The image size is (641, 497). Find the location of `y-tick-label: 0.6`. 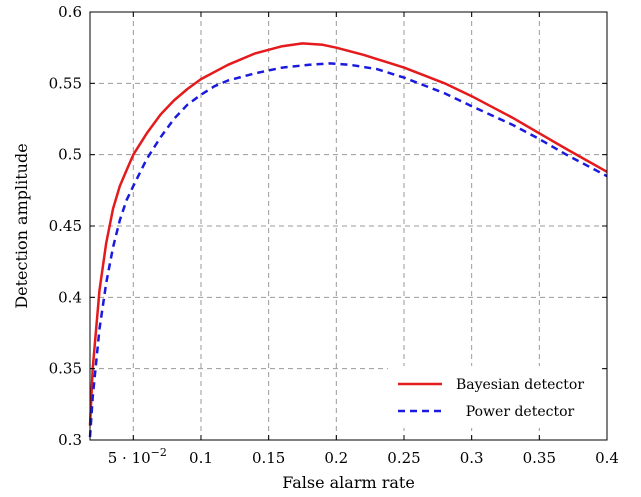

y-tick-label: 0.6 is located at coordinates (70, 12).